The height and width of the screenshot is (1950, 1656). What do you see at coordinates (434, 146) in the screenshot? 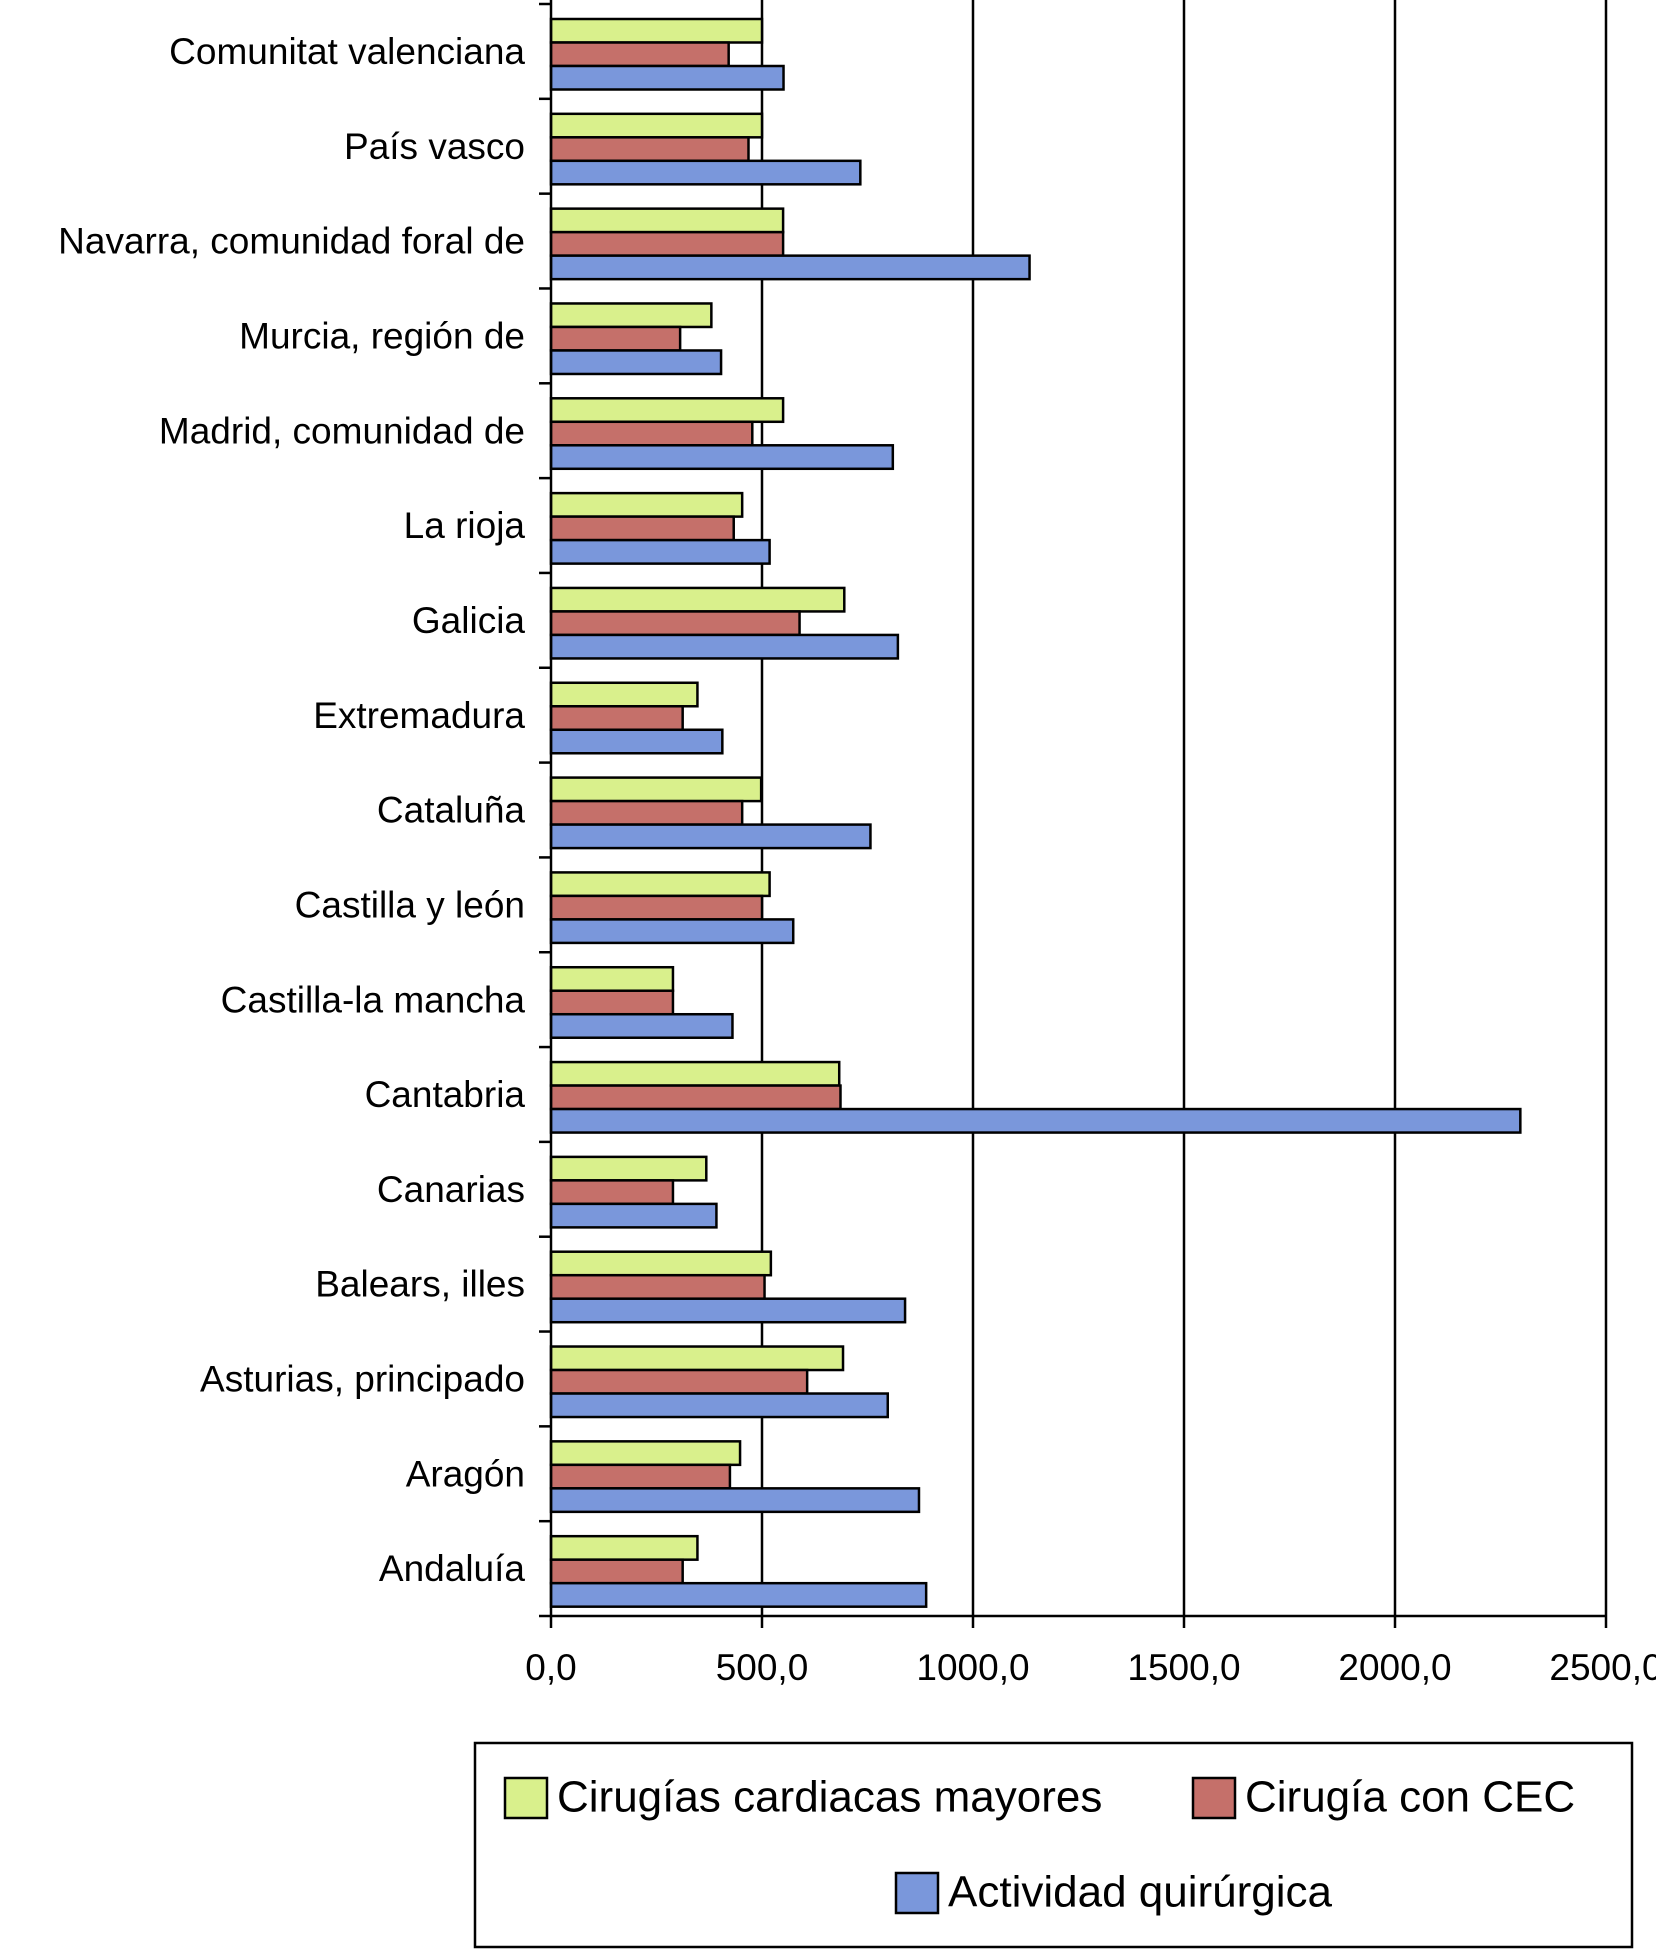
I see `y-tick-label: País vasco` at bounding box center [434, 146].